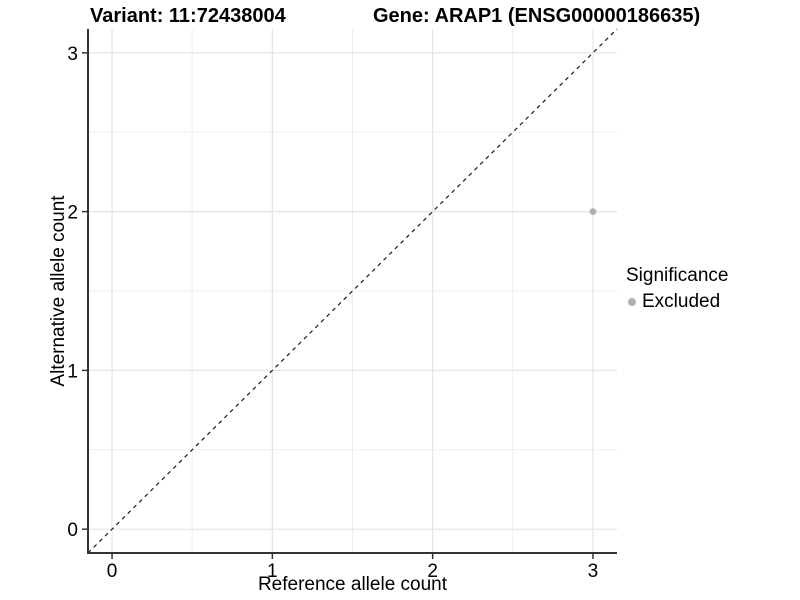 Image resolution: width=800 pixels, height=600 pixels. I want to click on data-points, so click(593, 212).